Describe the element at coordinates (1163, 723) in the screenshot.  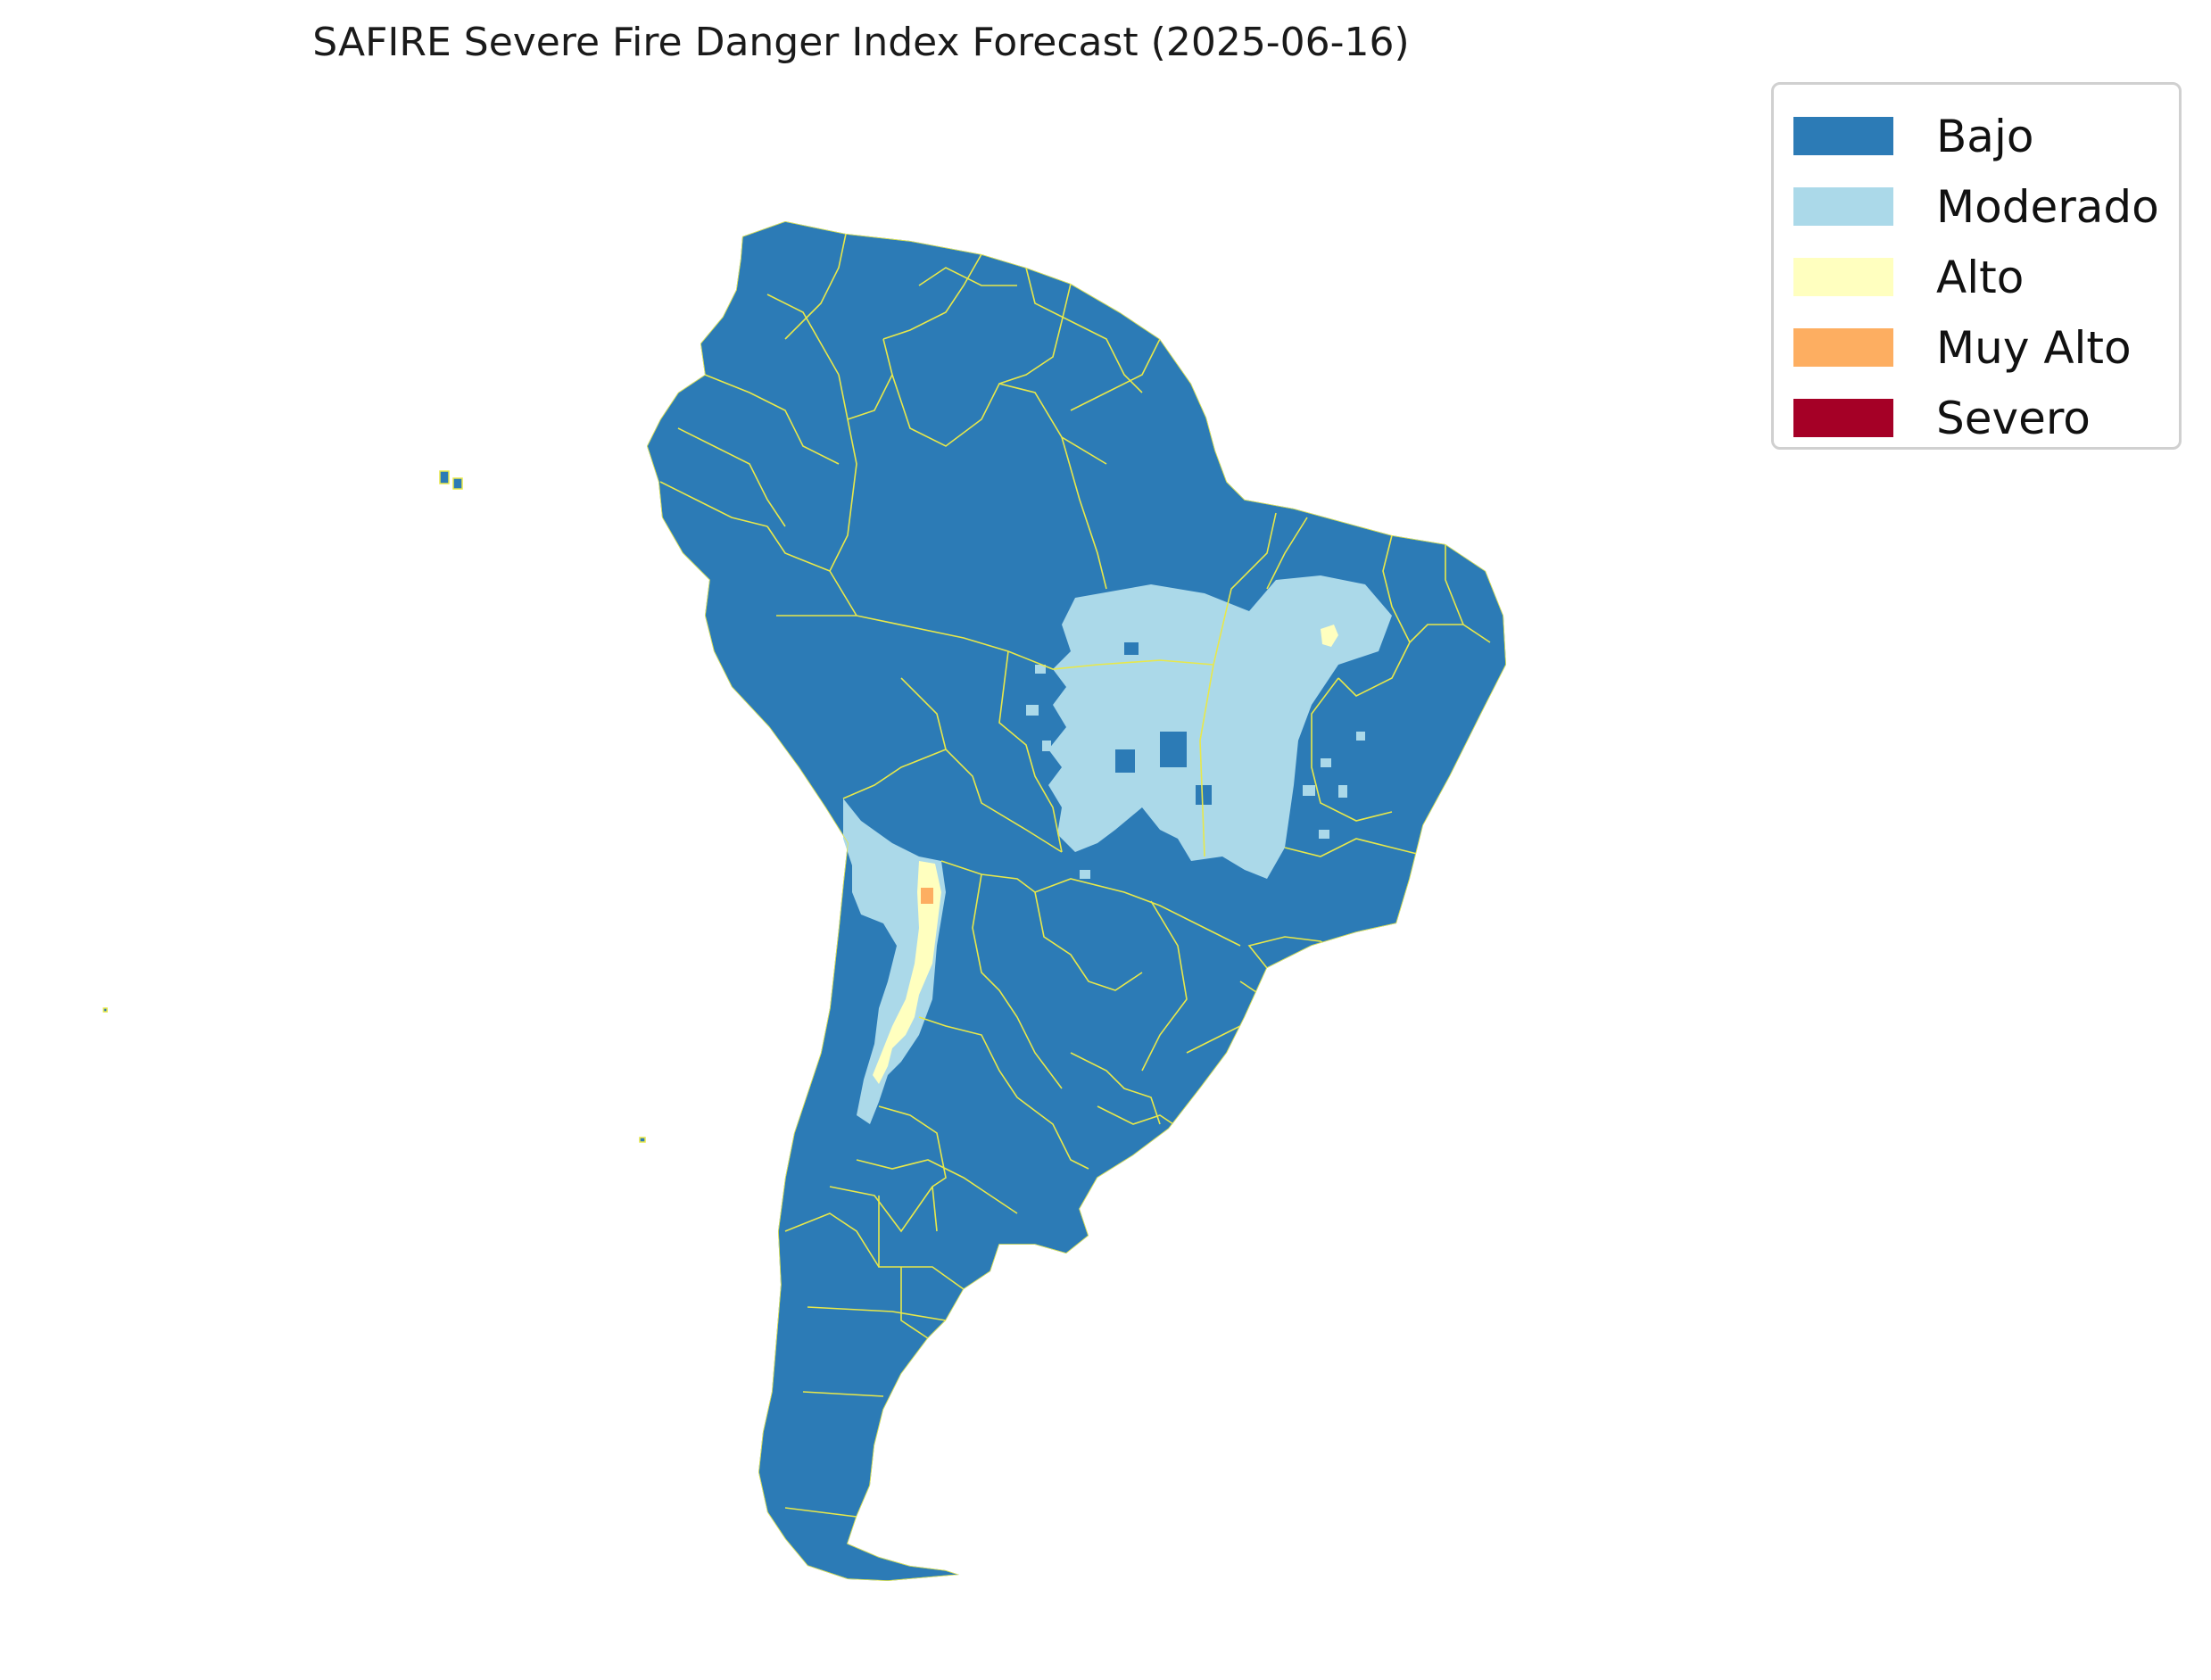
I see `bajo-holes-brazil` at that location.